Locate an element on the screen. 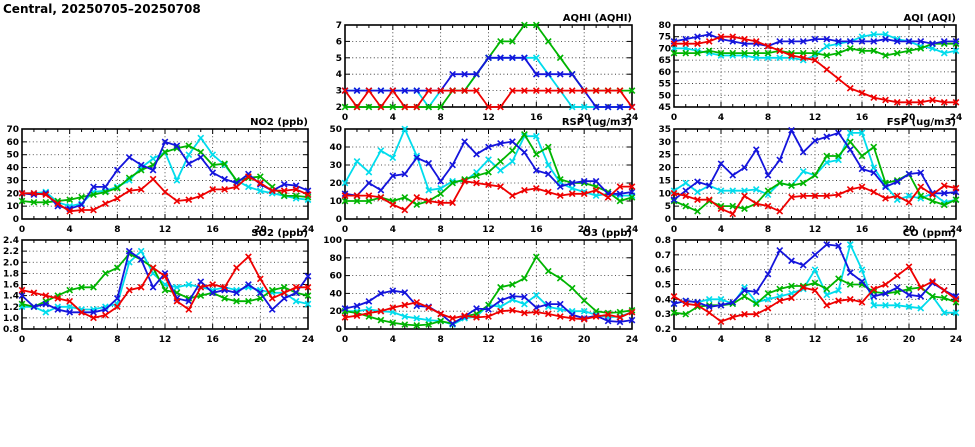 The height and width of the screenshot is (447, 975). tick-labels: 0 4 8 12 16 20 24 2 3 4 5 6 7 is located at coordinates (487, 72).